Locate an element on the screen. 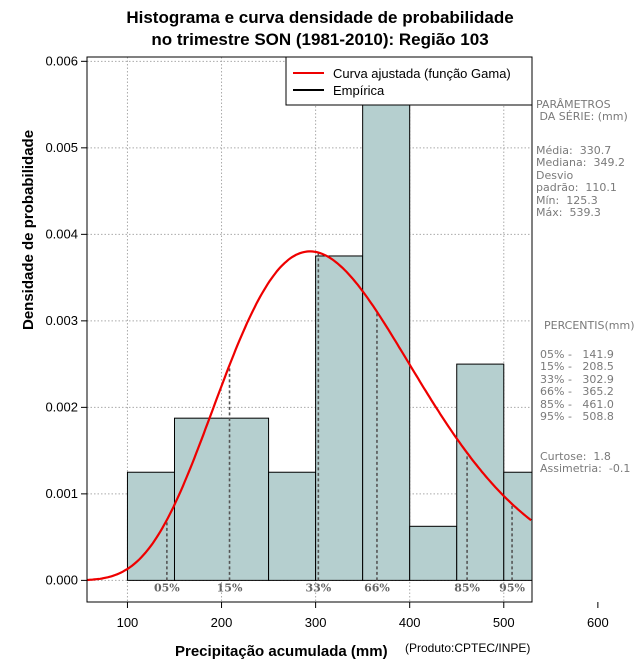  y-tick-label: 0.001 is located at coordinates (61, 493).